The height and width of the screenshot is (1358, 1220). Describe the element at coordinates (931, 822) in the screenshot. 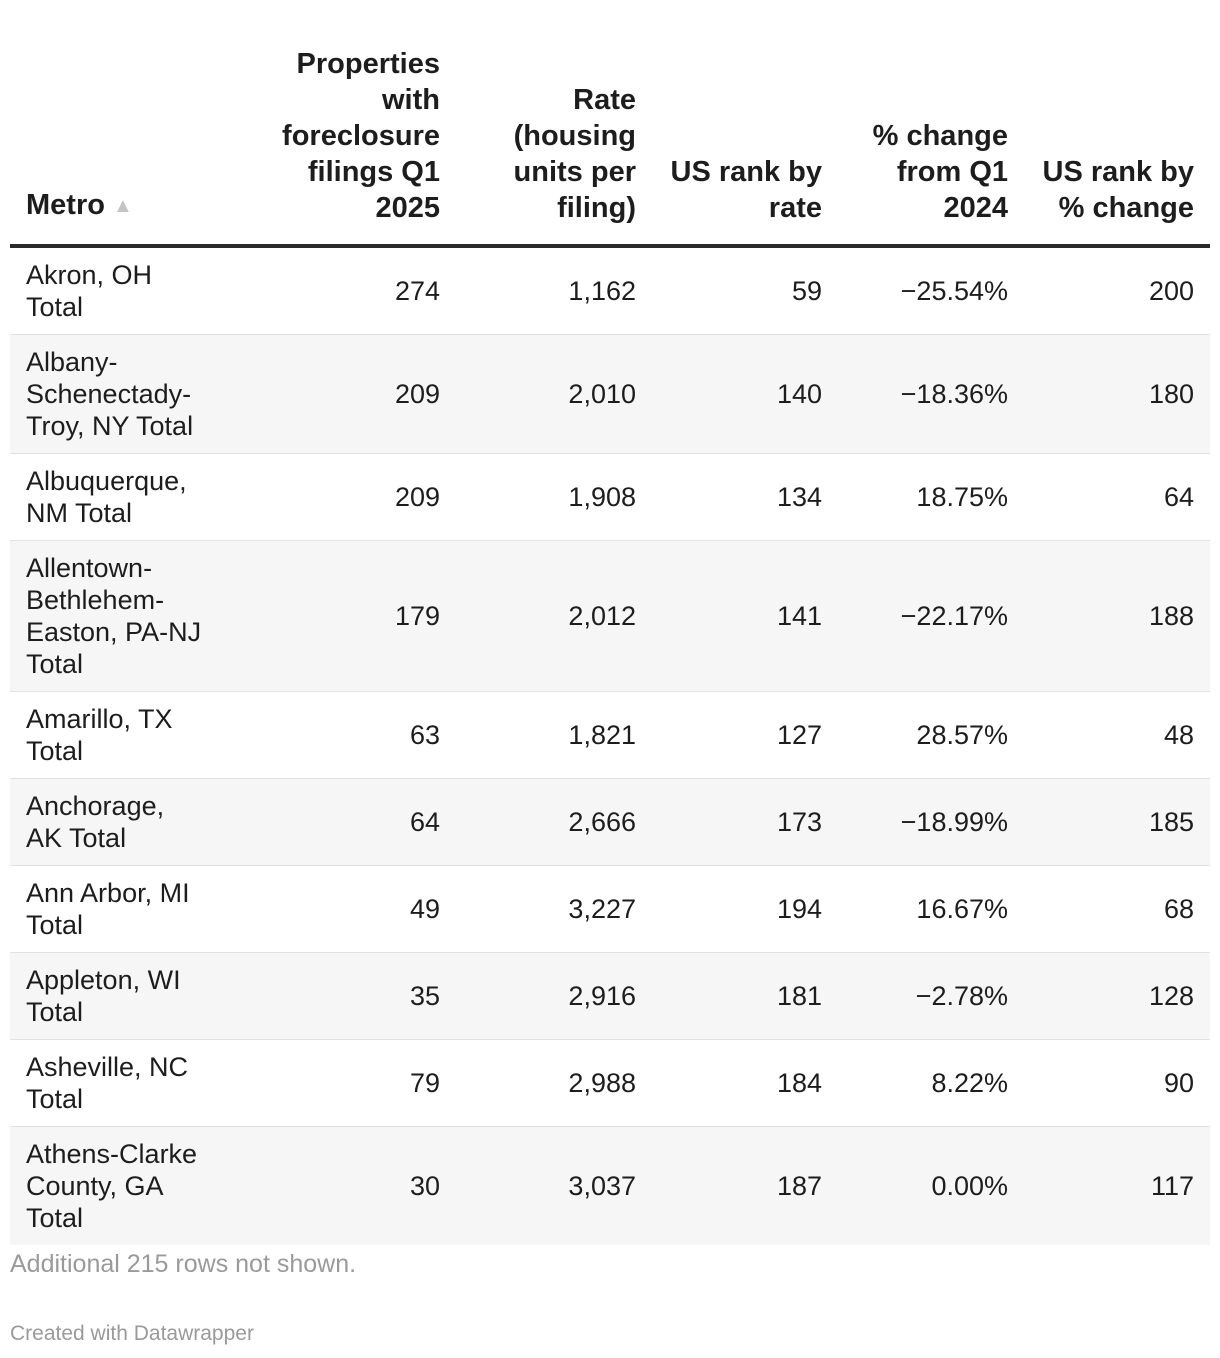

I see `pct-change-cell: −18.99%` at that location.